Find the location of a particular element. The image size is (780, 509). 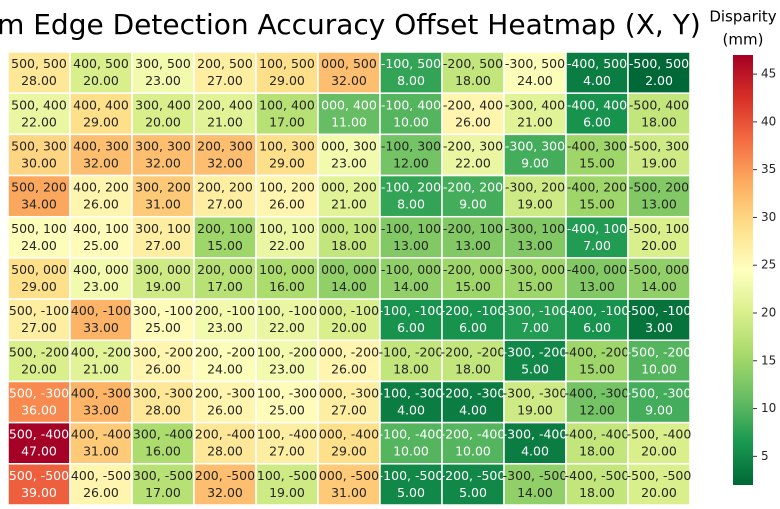

cell-label: -400, 200 is located at coordinates (597, 187).